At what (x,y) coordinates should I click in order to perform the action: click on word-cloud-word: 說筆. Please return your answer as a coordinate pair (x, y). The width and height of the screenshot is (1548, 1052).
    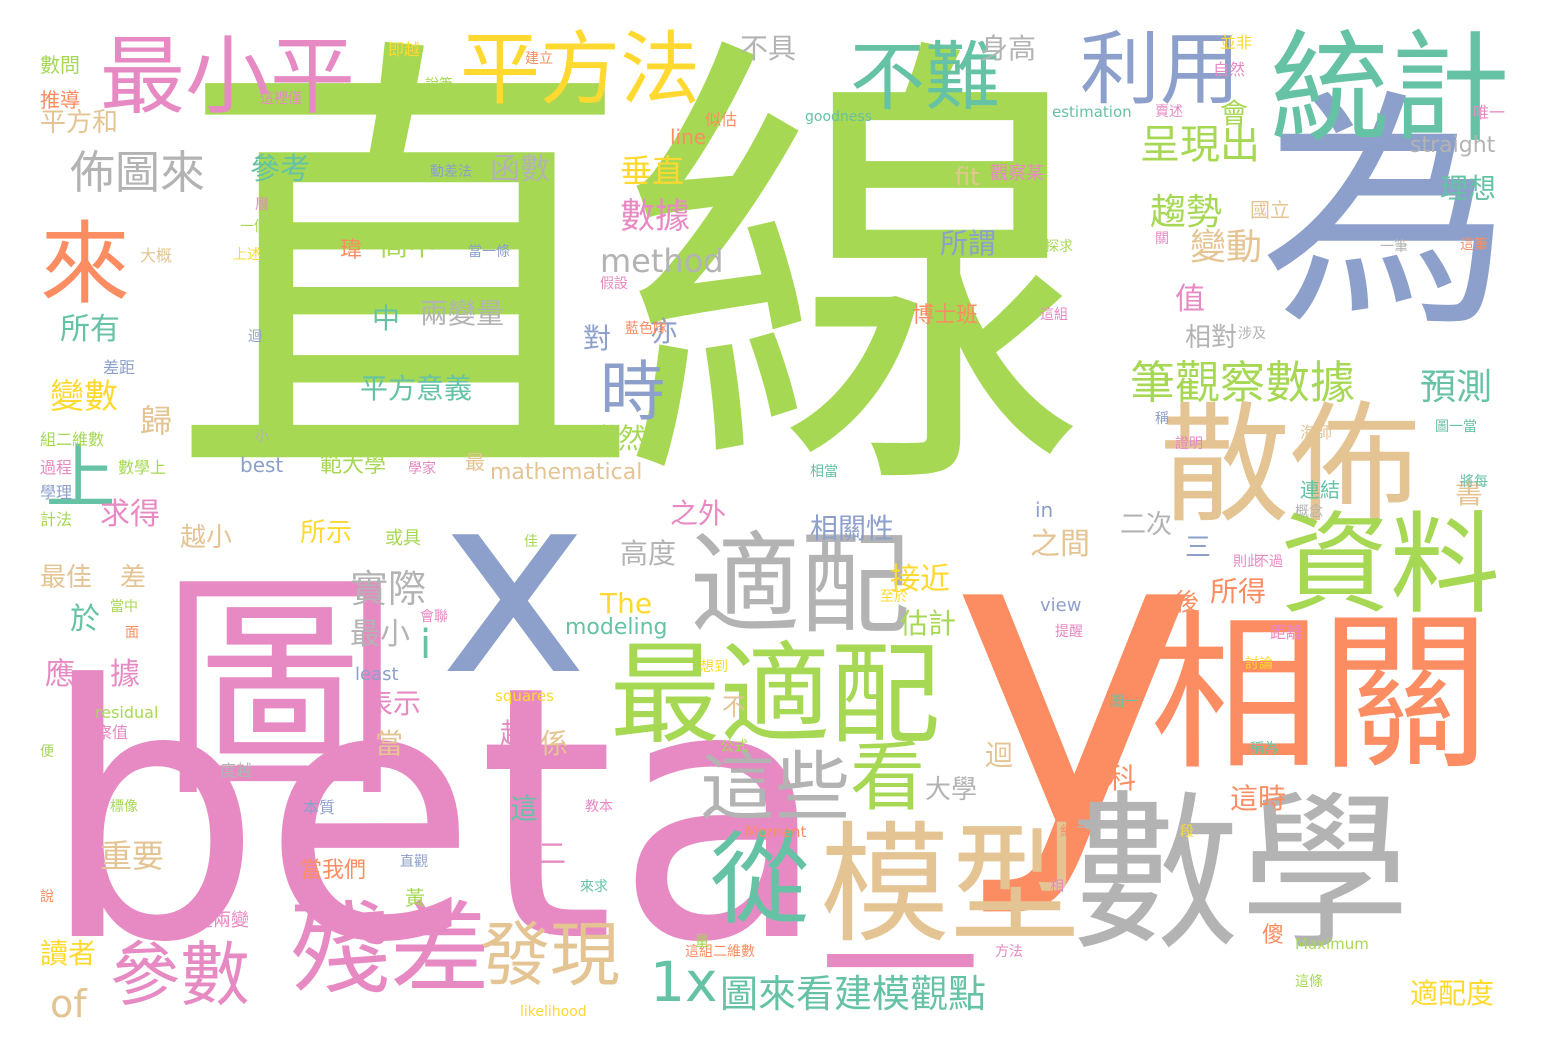
    Looking at the image, I should click on (439, 85).